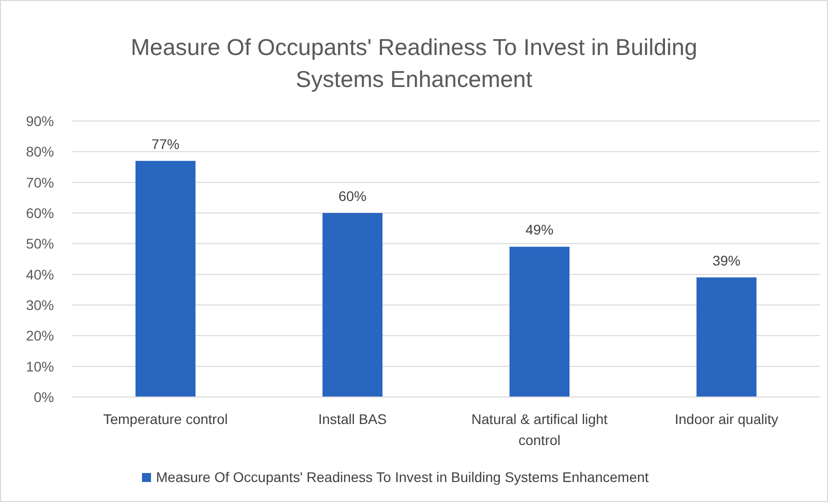  Describe the element at coordinates (40, 366) in the screenshot. I see `y-tick-label: 10%` at that location.